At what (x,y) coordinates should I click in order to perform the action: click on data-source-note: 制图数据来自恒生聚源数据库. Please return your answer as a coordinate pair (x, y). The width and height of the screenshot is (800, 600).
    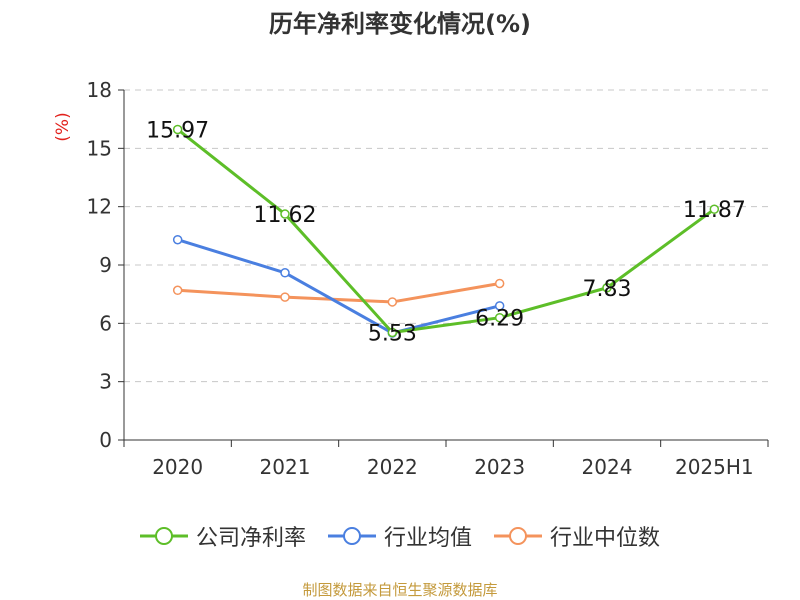
    Looking at the image, I should click on (400, 590).